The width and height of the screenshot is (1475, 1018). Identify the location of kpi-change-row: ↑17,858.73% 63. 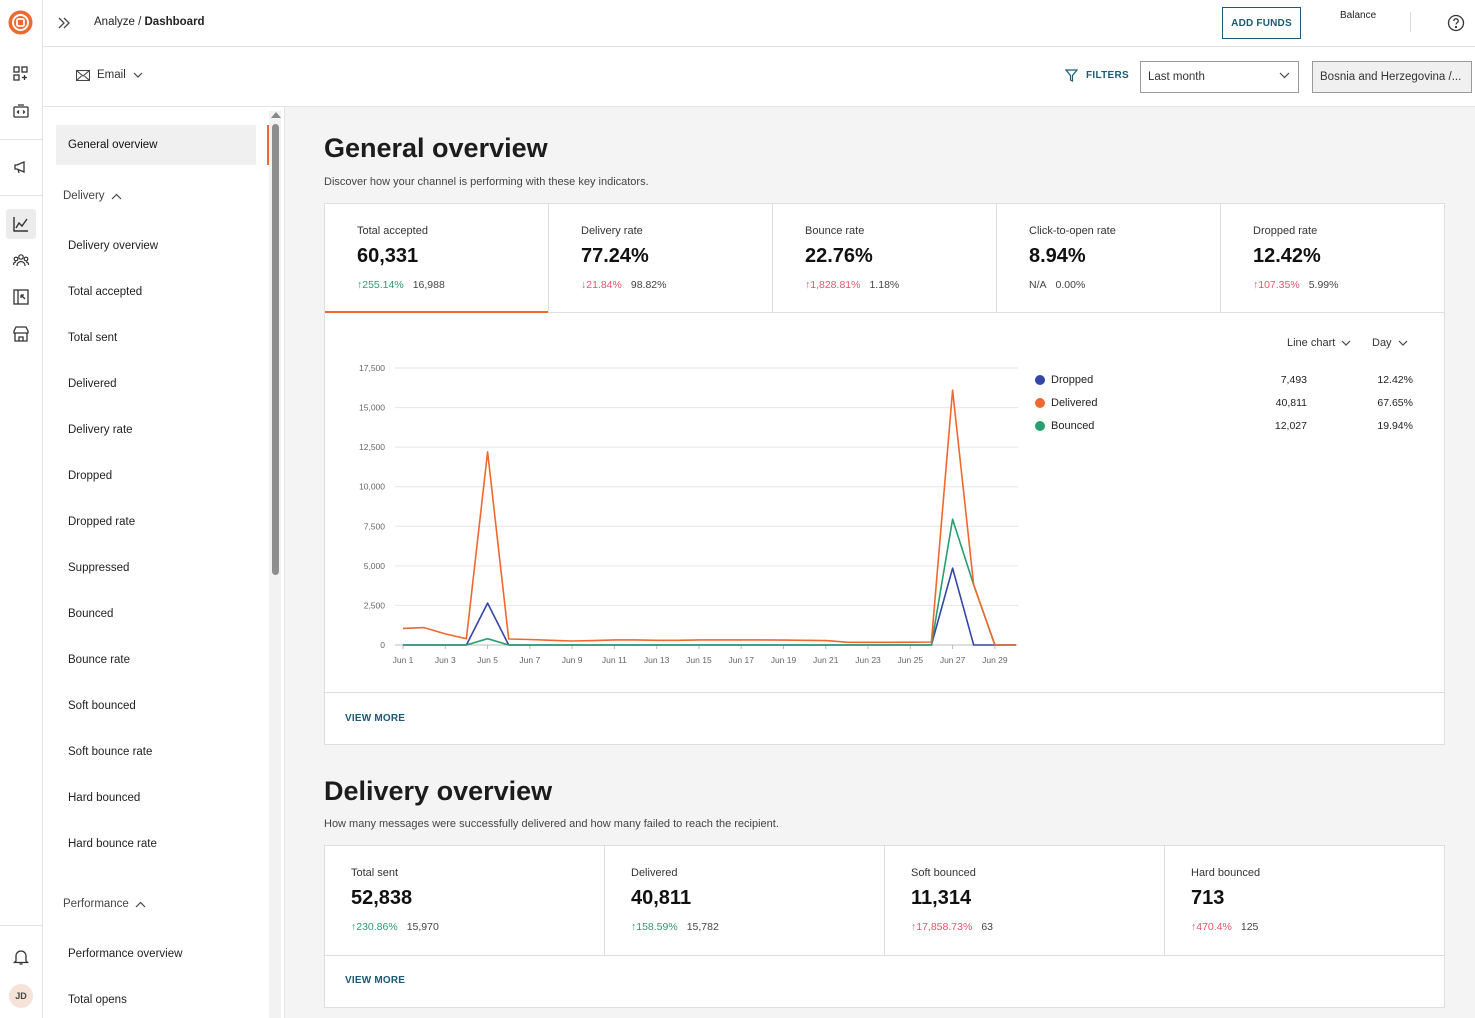
(952, 927).